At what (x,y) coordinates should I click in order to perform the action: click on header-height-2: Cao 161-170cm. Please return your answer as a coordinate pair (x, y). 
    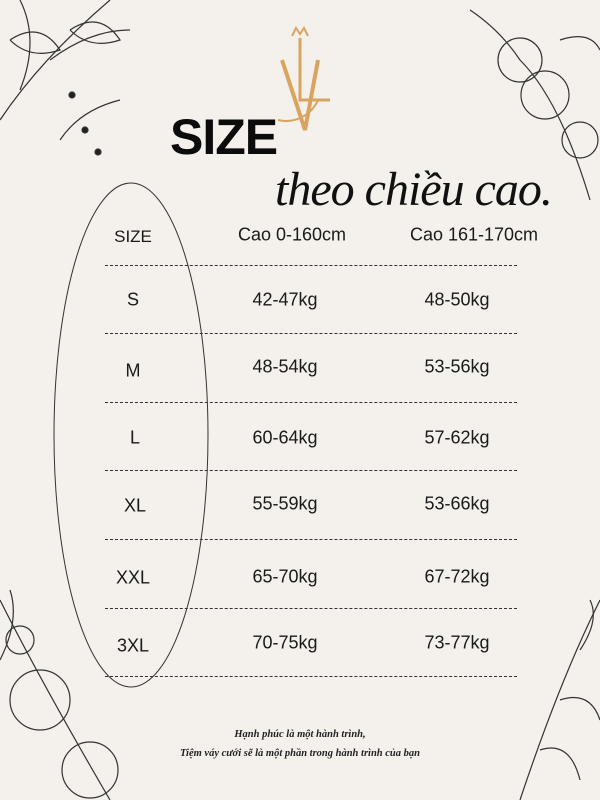
    Looking at the image, I should click on (474, 234).